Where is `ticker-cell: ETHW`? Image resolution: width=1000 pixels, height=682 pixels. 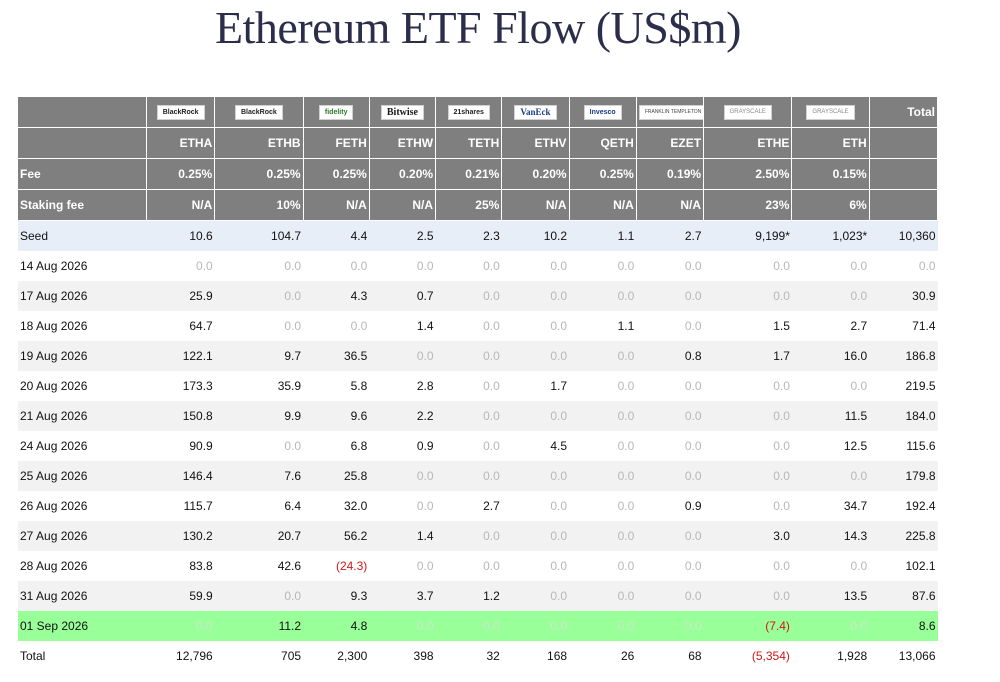 ticker-cell: ETHW is located at coordinates (403, 143).